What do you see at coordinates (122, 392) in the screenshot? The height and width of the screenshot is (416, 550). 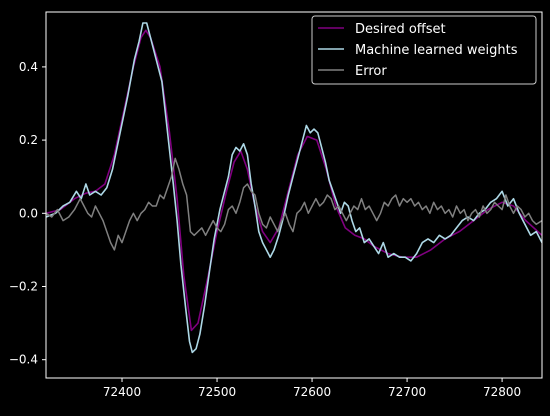 I see `x-tick-label: 72400` at bounding box center [122, 392].